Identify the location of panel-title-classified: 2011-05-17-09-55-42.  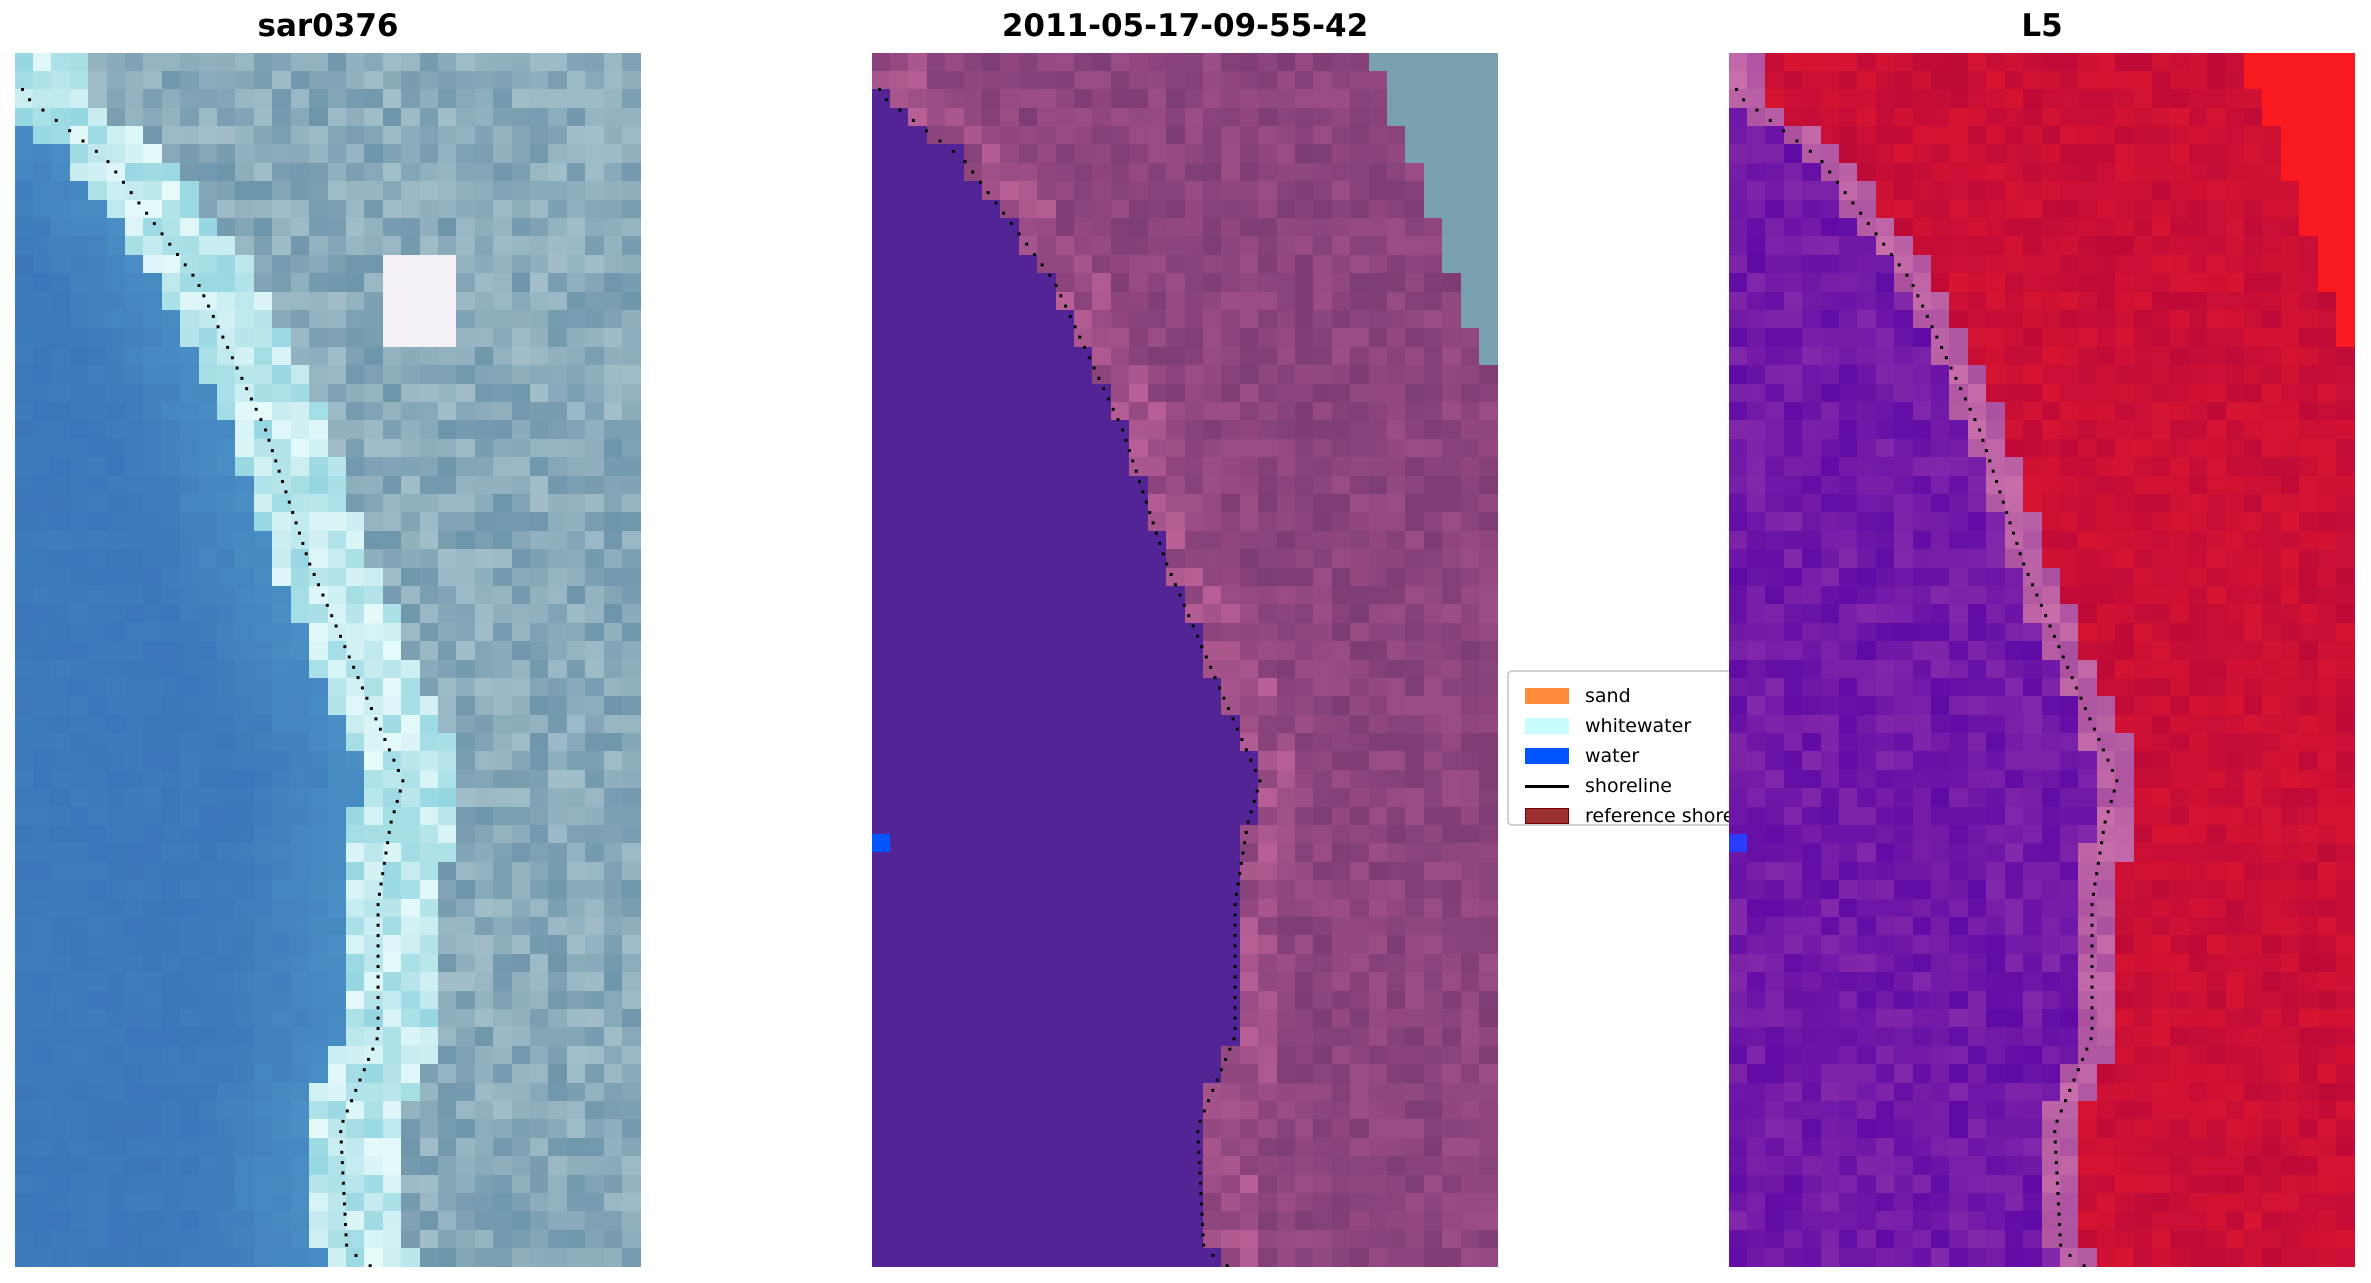
(1185, 26).